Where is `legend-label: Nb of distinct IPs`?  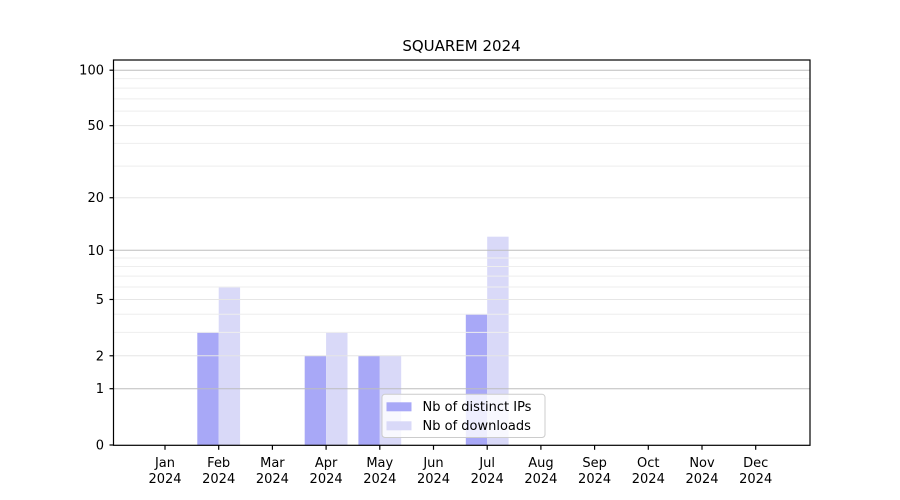
legend-label: Nb of distinct IPs is located at coordinates (477, 407).